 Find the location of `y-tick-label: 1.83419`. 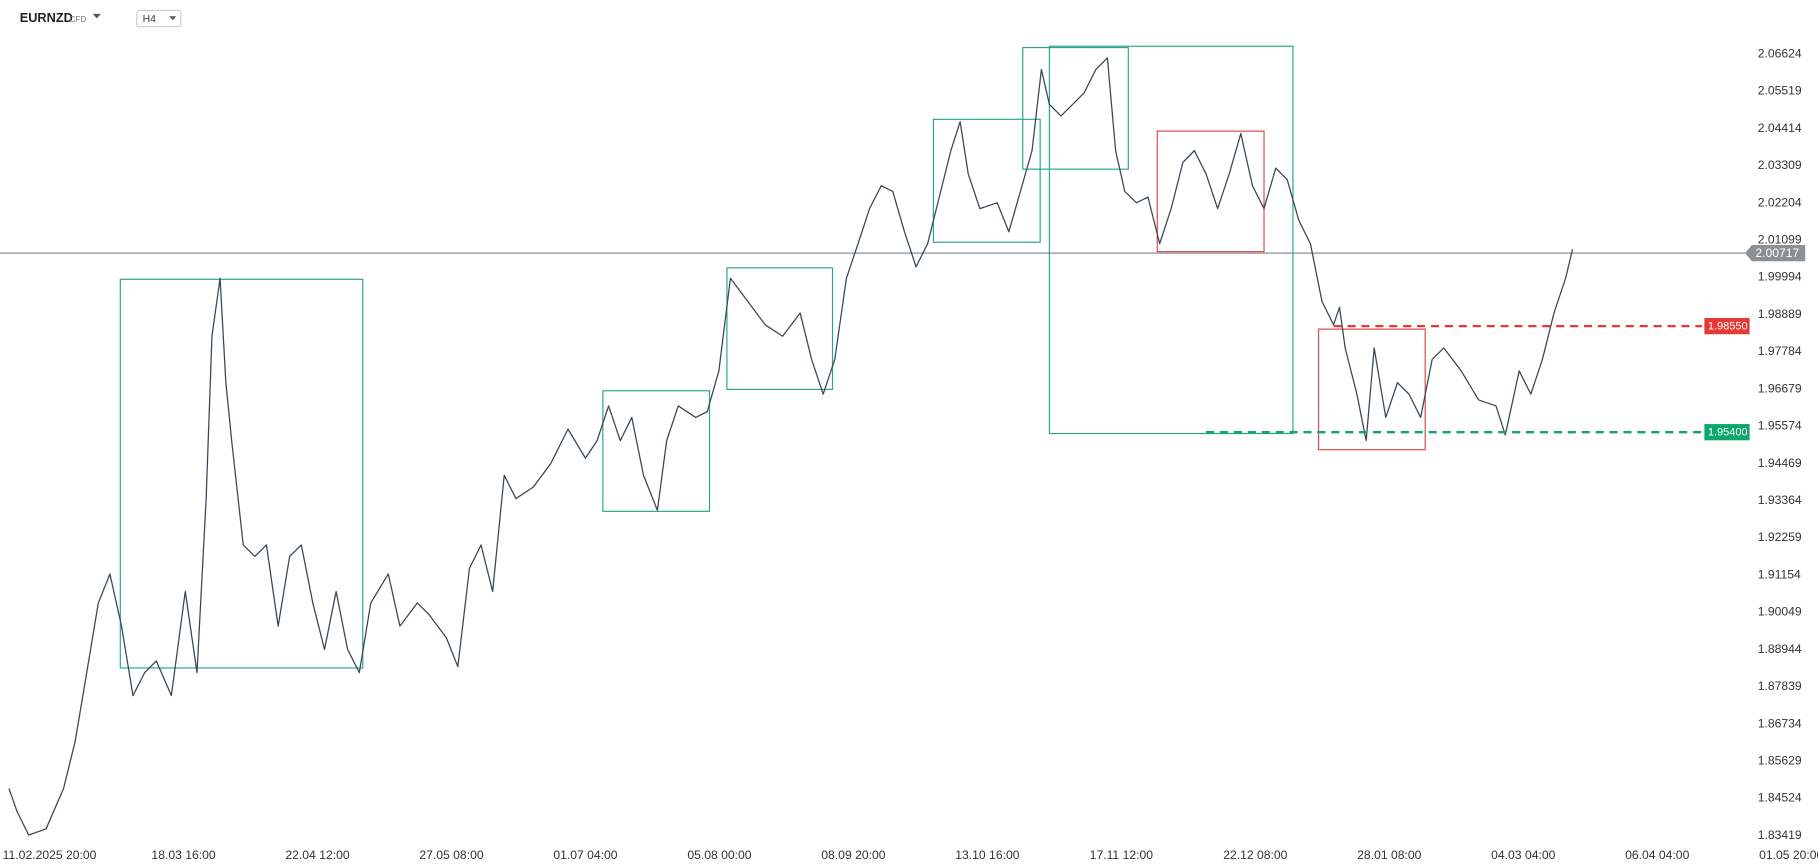

y-tick-label: 1.83419 is located at coordinates (1780, 835).